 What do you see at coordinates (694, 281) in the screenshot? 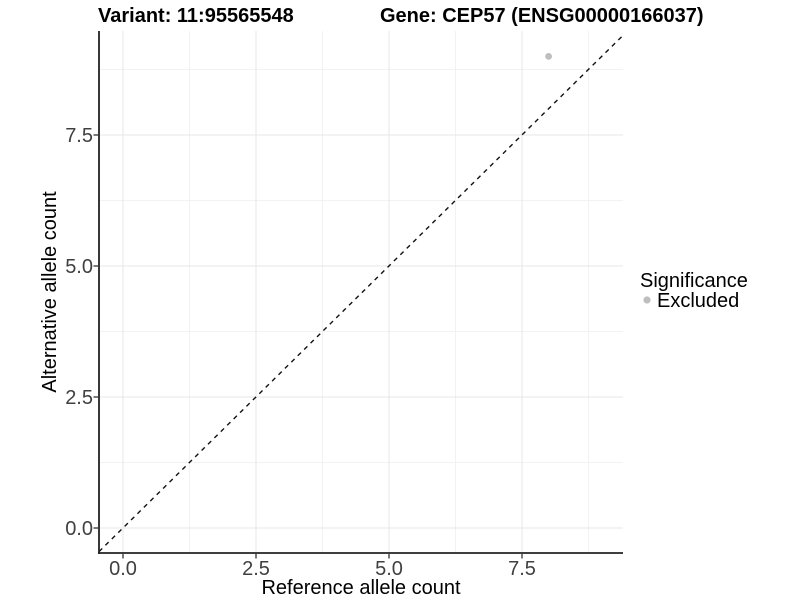
I see `legend-title: Significance` at bounding box center [694, 281].